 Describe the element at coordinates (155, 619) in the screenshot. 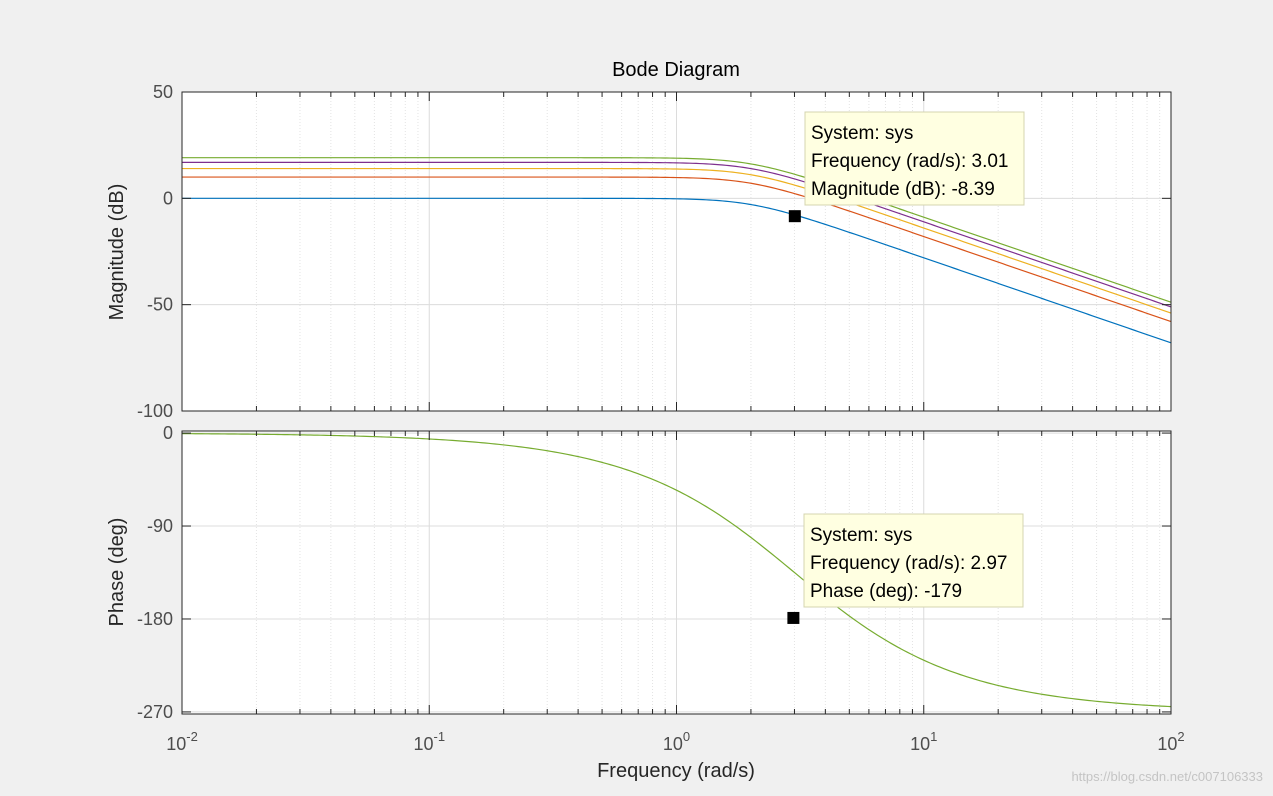

I see `y-tick-label: -180` at that location.